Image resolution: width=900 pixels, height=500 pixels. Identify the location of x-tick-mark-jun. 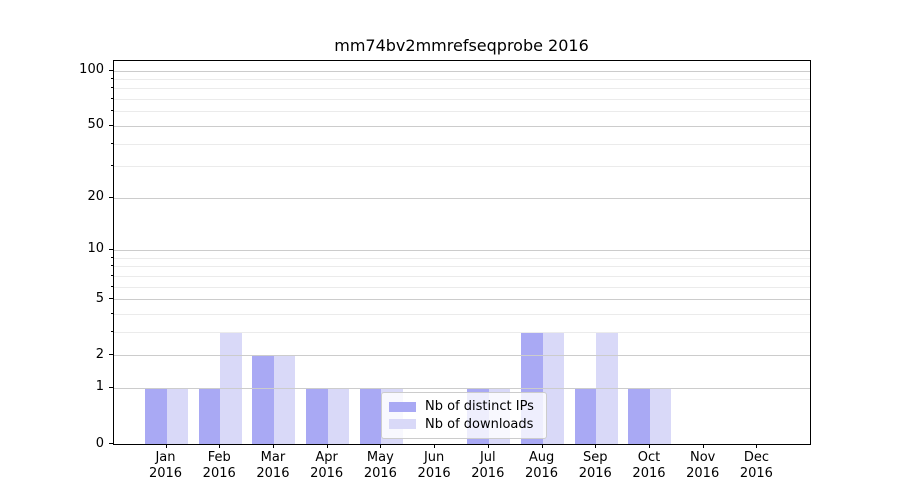
(435, 446).